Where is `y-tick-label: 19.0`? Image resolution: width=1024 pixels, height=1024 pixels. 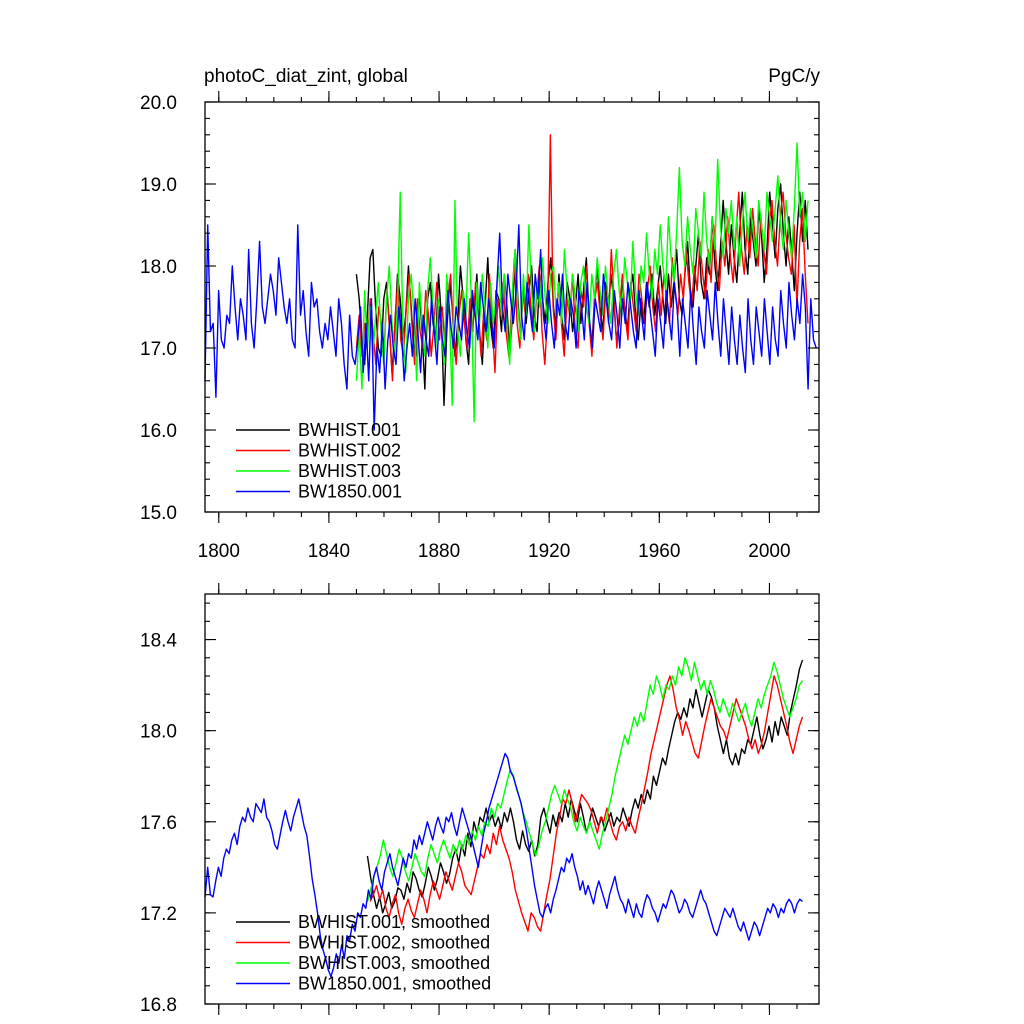
y-tick-label: 19.0 is located at coordinates (158, 185).